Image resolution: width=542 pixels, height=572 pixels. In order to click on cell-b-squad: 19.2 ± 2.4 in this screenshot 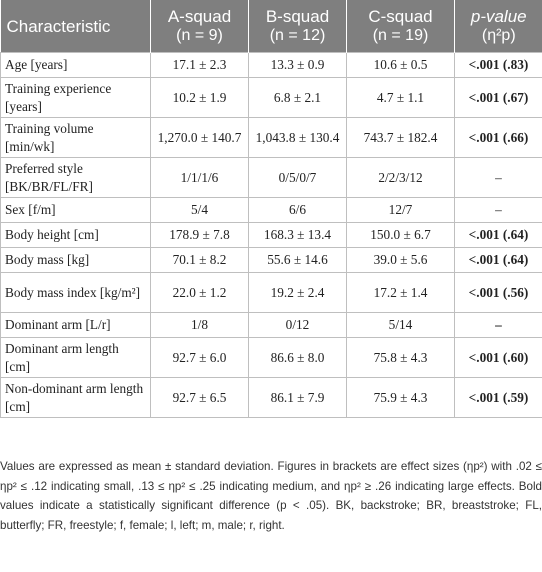, I will do `click(297, 292)`.